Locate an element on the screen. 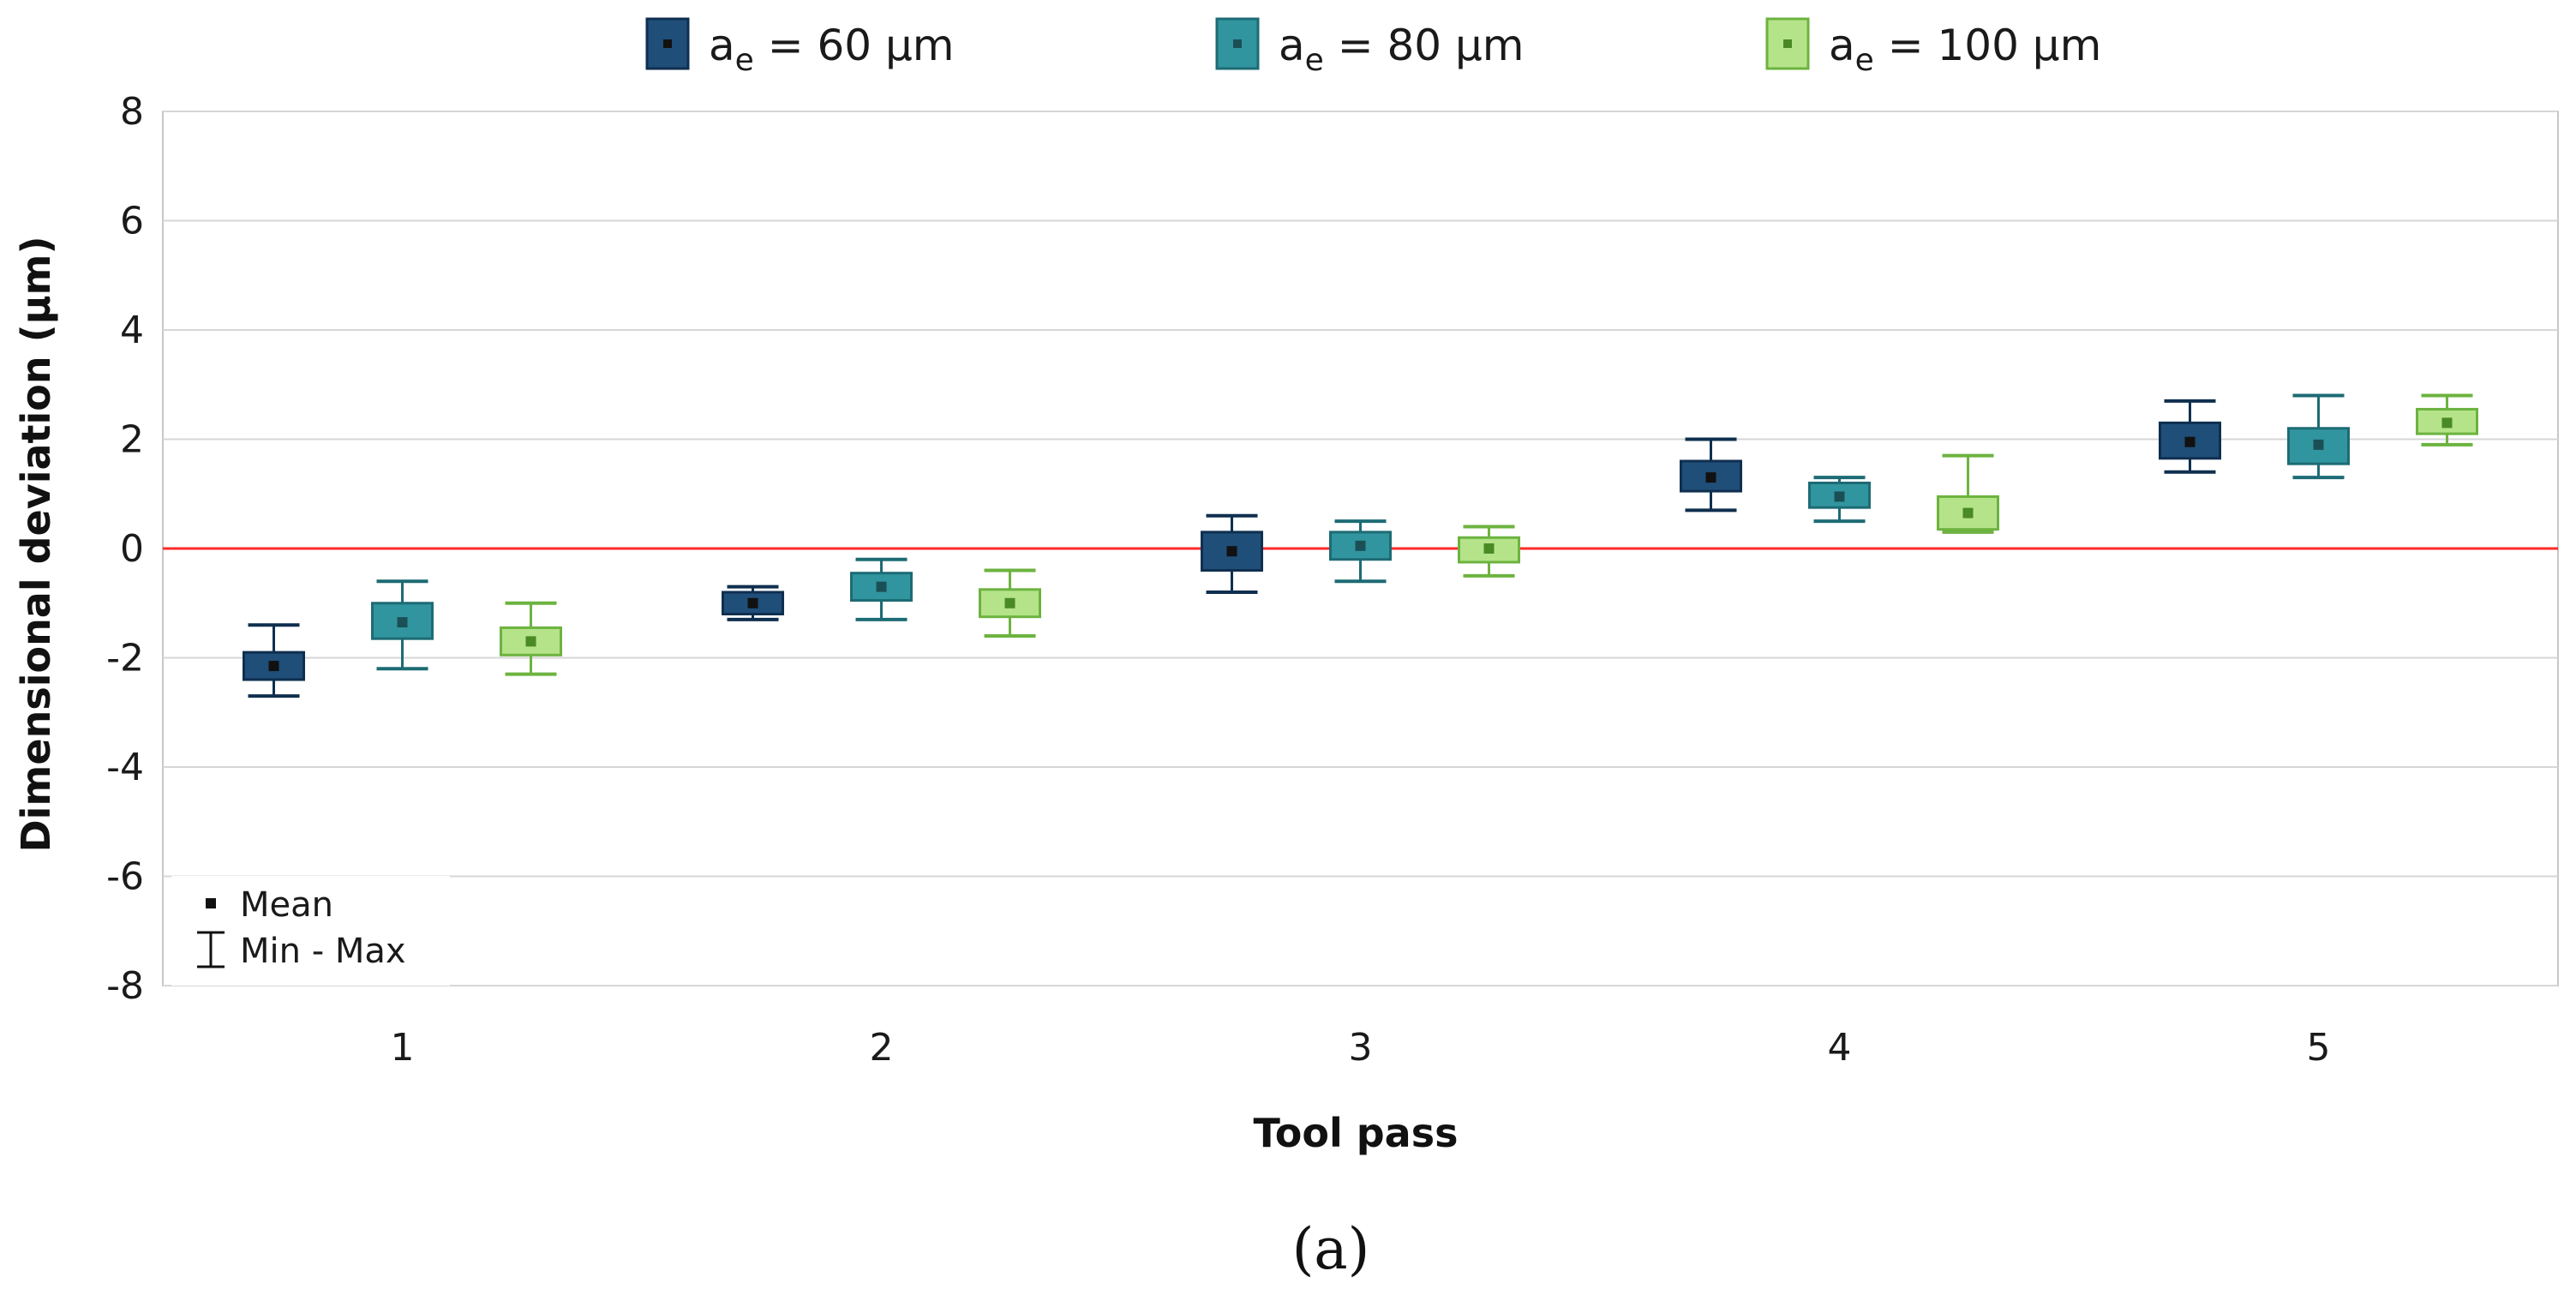 Image resolution: width=2576 pixels, height=1295 pixels. x-axis-title: Tool pass is located at coordinates (1356, 1133).